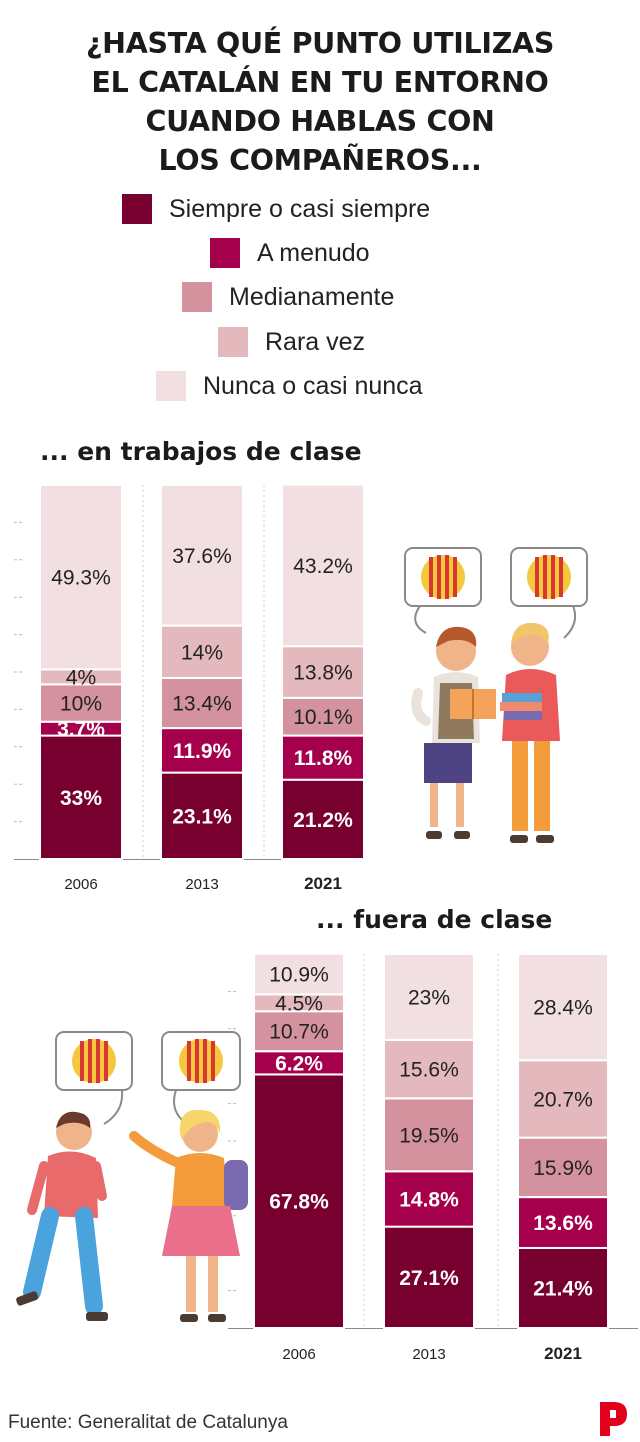 Image resolution: width=640 pixels, height=1442 pixels. I want to click on data-label: 21.4%, so click(563, 1288).